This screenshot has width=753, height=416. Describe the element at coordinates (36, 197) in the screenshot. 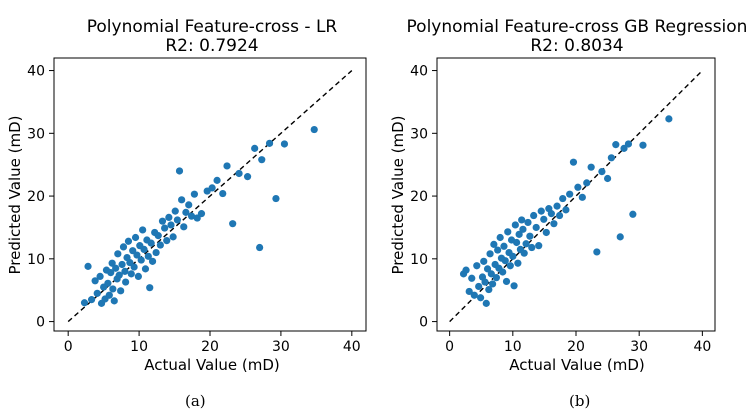

I see `y-tick-label: 20` at that location.